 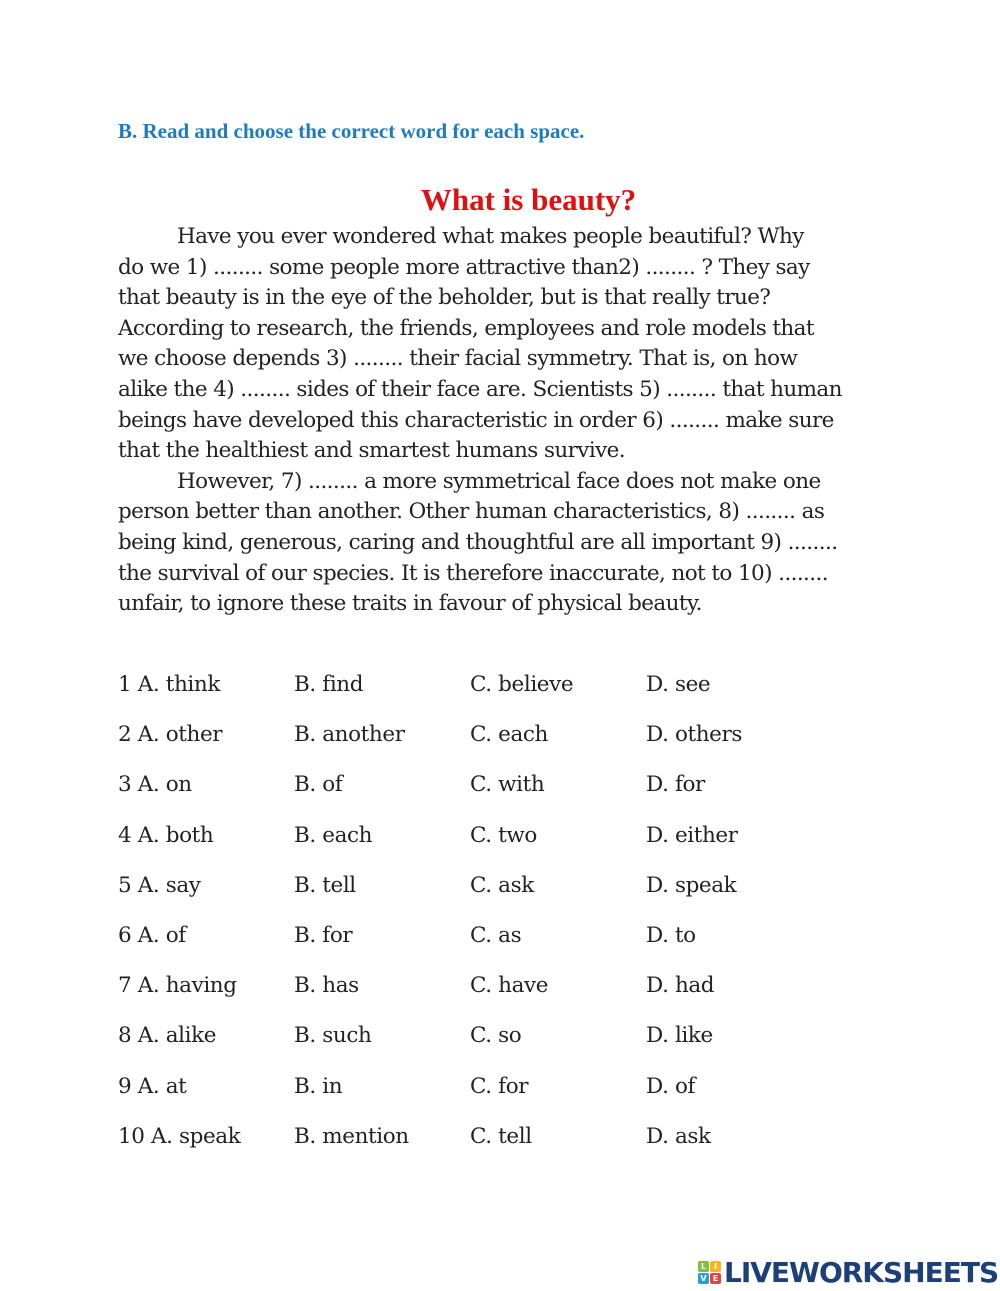 What do you see at coordinates (715, 1266) in the screenshot?
I see `badge-letter: I` at bounding box center [715, 1266].